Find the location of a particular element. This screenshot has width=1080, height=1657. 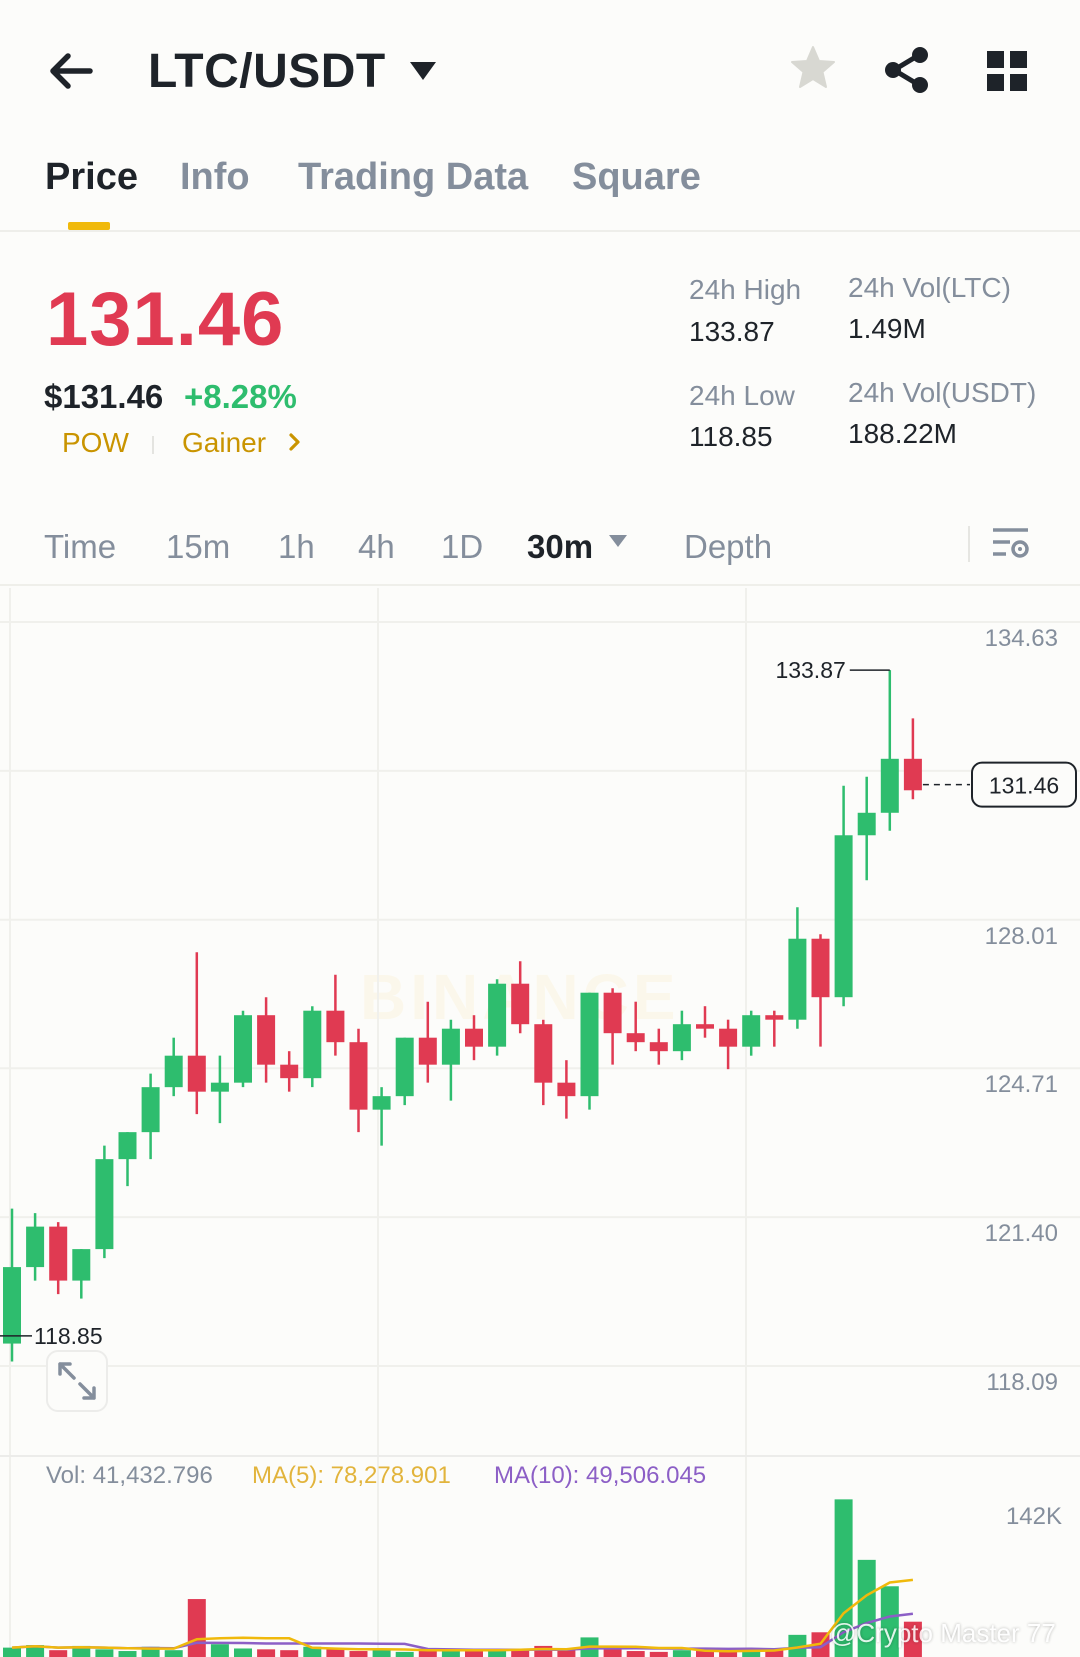

interval-depth: Depth is located at coordinates (728, 546).